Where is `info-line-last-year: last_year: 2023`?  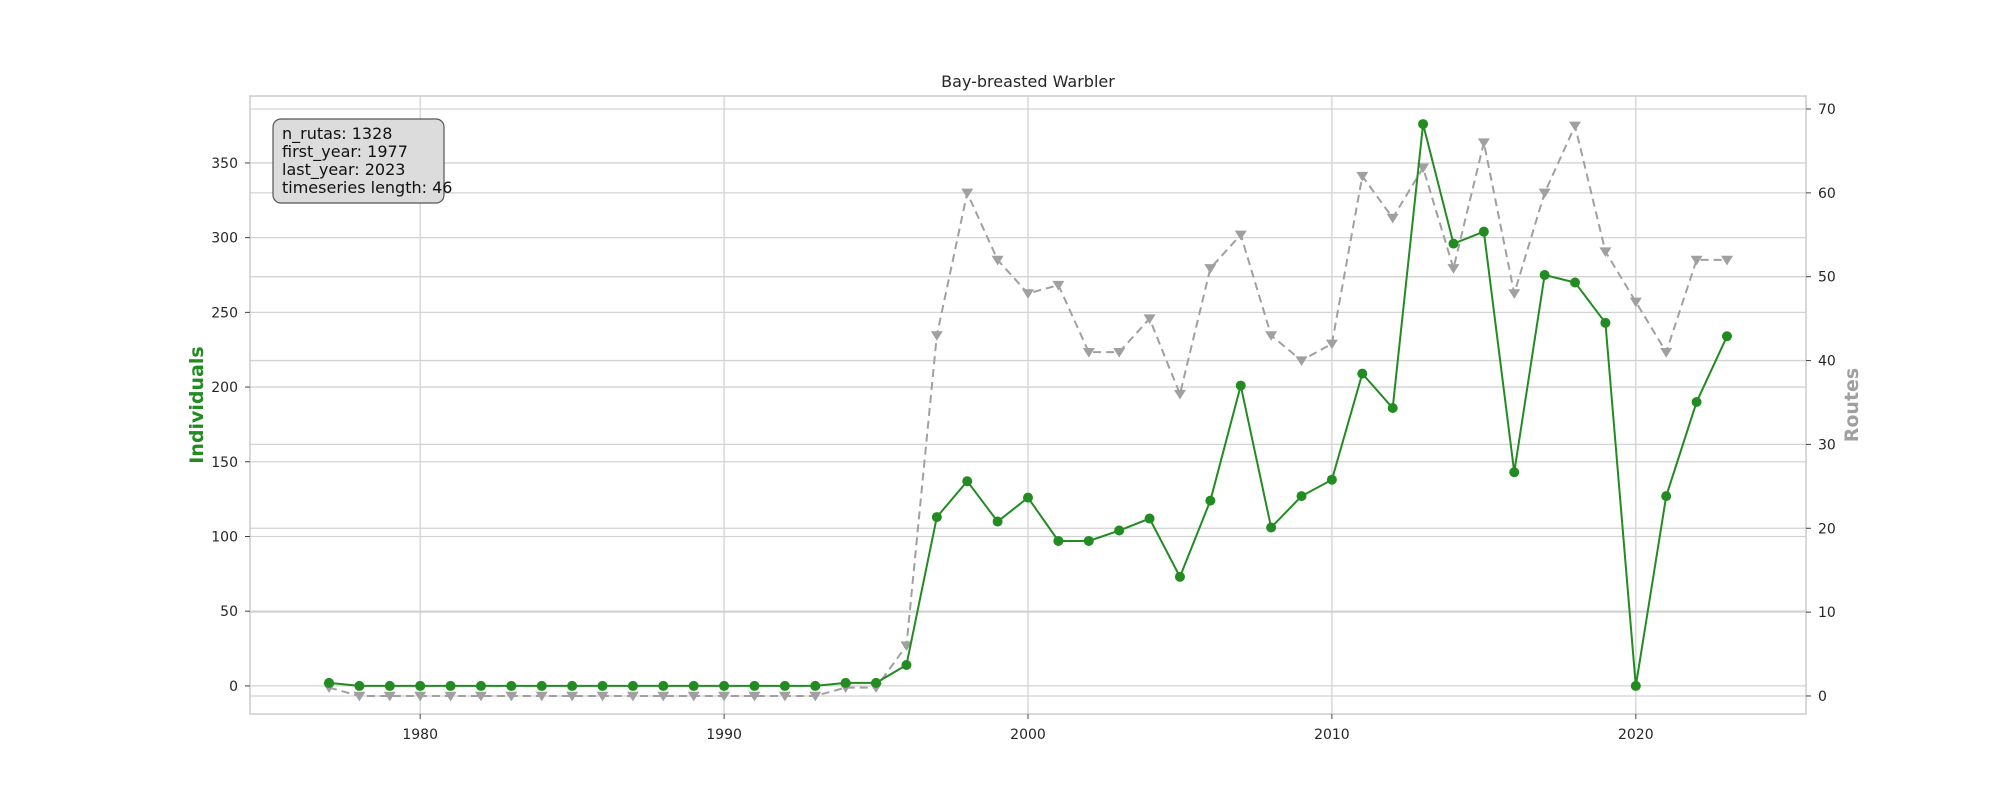 info-line-last-year: last_year: 2023 is located at coordinates (343, 170).